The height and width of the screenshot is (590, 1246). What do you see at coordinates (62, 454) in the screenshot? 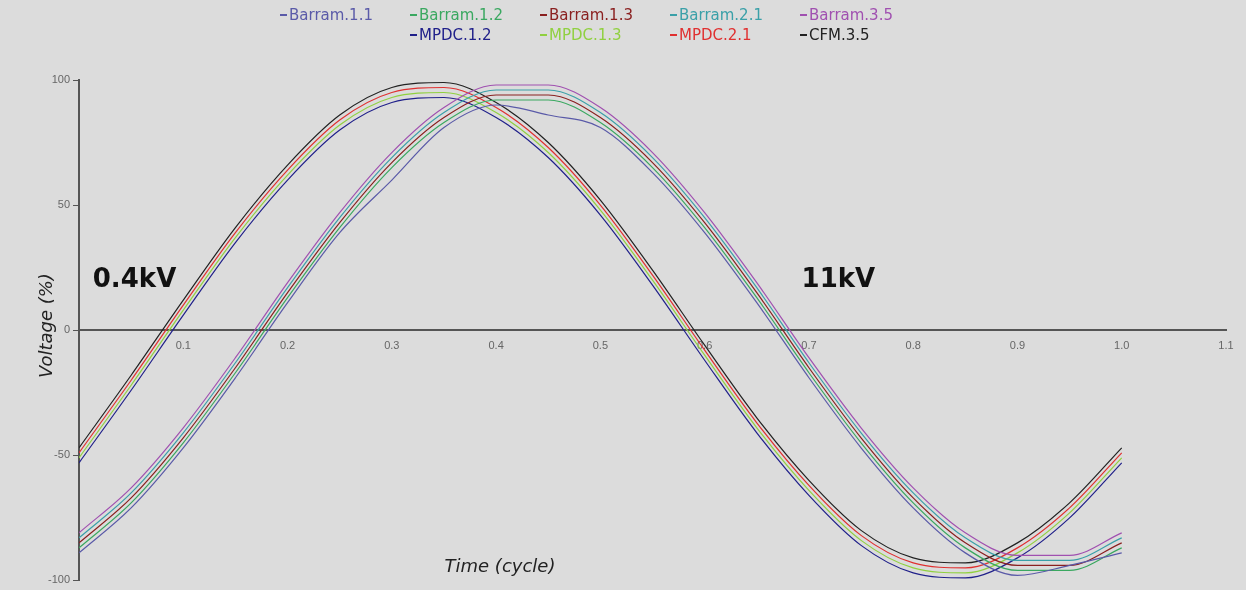
I see `y-tick-label: -50` at bounding box center [62, 454].